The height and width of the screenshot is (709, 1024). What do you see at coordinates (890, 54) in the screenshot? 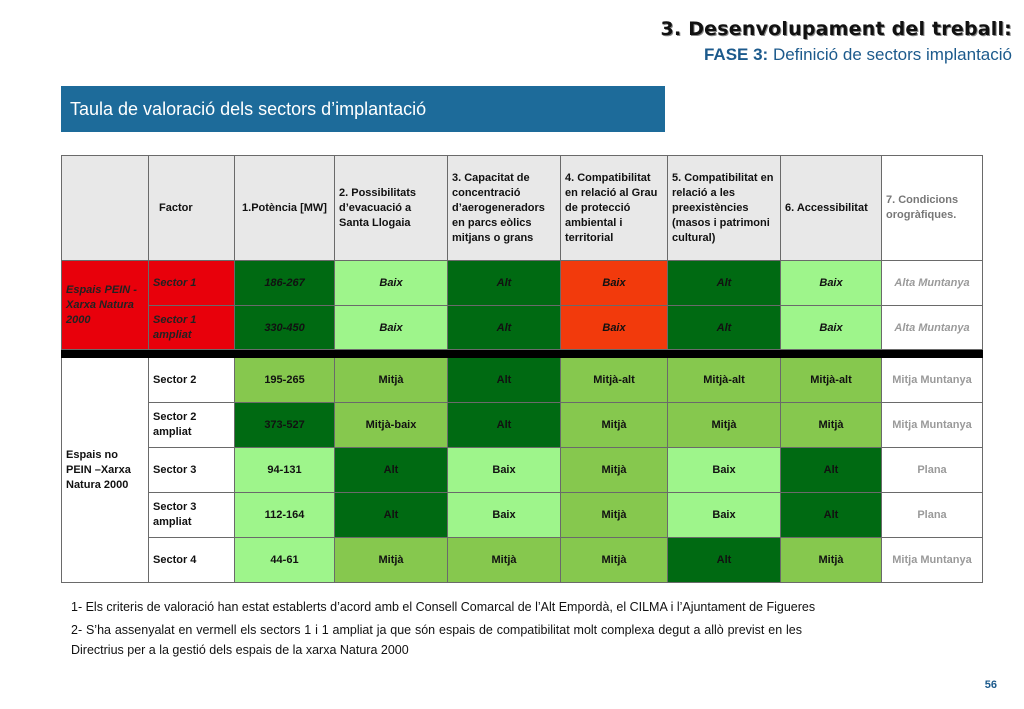
I see `phase-text: Definició de sectors implantació` at bounding box center [890, 54].